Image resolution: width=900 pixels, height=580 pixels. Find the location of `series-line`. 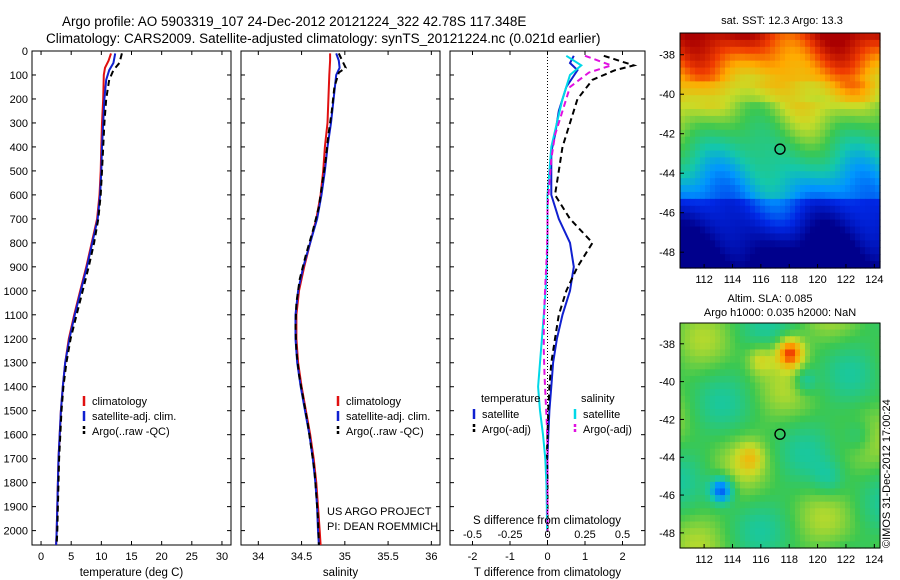

series-line is located at coordinates (86, 299).